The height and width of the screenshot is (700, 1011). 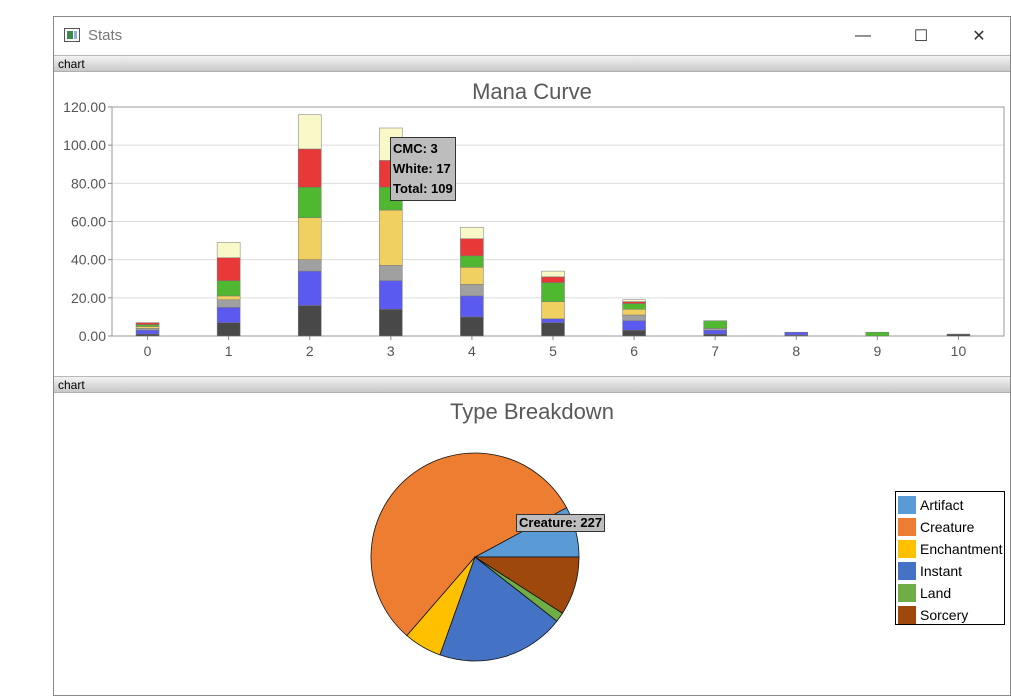 What do you see at coordinates (88, 260) in the screenshot?
I see `y-tick-label: 40.00` at bounding box center [88, 260].